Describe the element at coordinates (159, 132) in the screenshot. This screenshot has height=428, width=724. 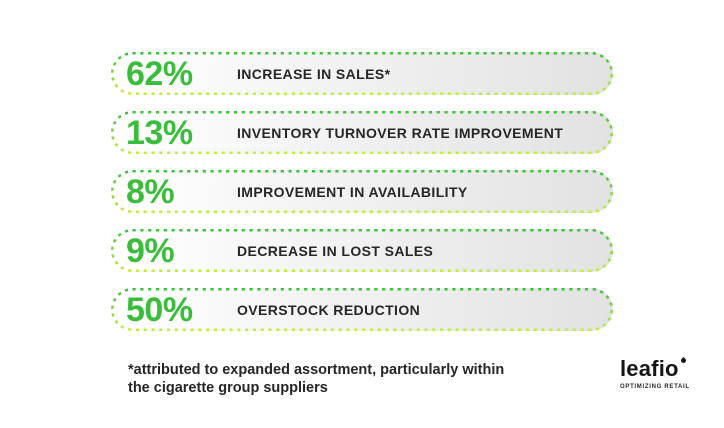
I see `stat-value: 13%` at that location.